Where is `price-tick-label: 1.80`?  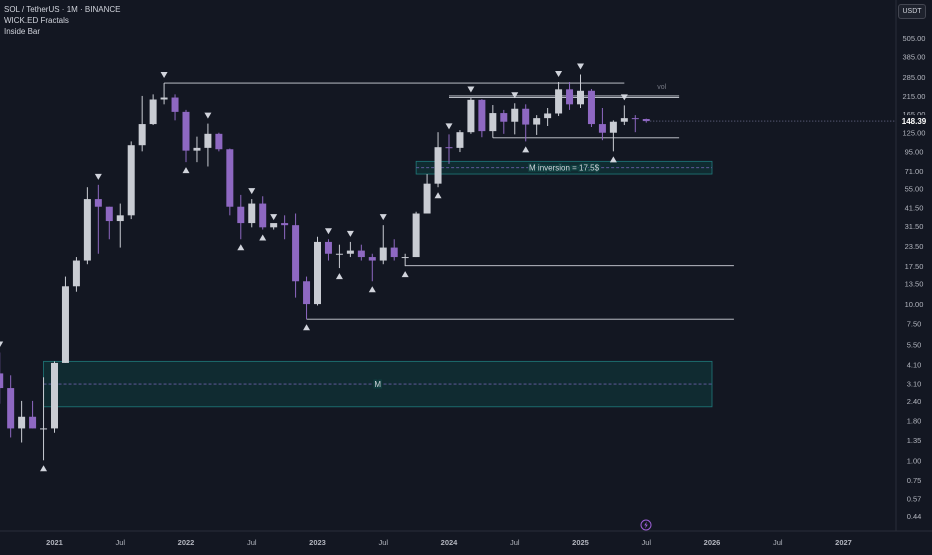 price-tick-label: 1.80 is located at coordinates (914, 420).